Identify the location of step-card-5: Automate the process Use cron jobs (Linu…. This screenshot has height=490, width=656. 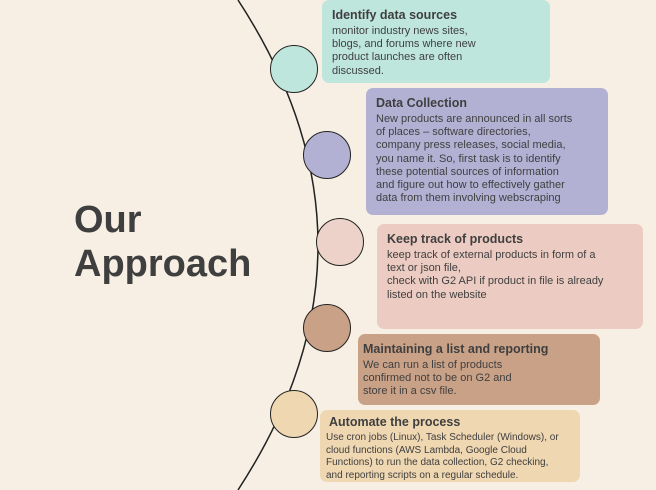
(450, 446).